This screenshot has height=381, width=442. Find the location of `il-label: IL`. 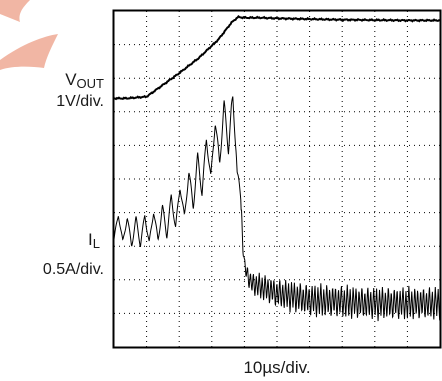

il-label: IL is located at coordinates (94, 240).